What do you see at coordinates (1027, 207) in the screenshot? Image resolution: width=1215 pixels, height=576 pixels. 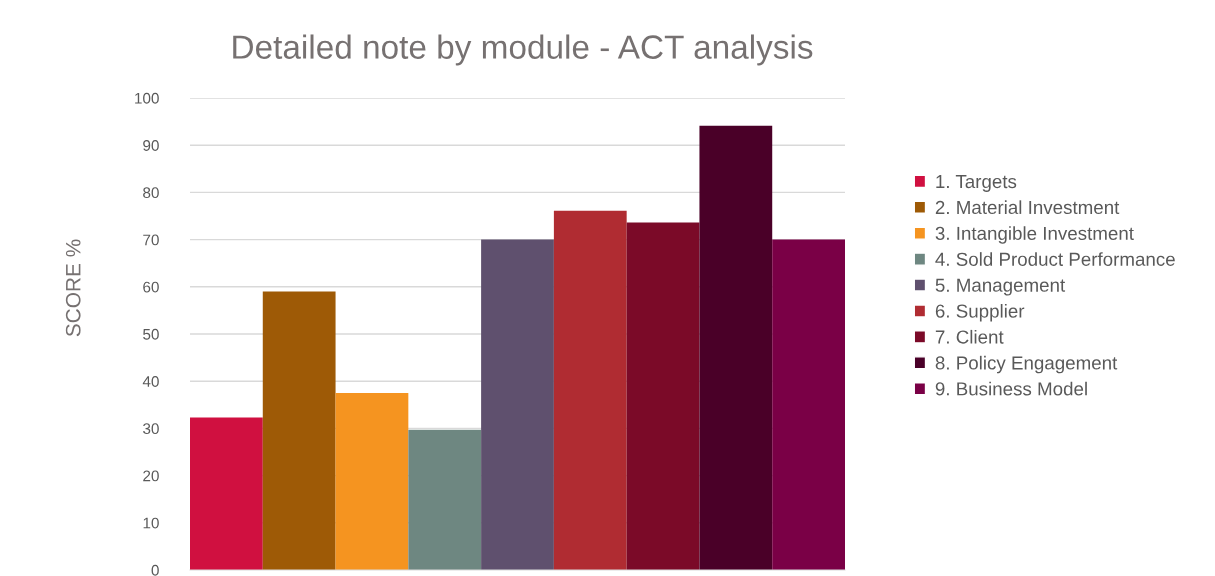 I see `legend-label: 2. Material Investment` at bounding box center [1027, 207].